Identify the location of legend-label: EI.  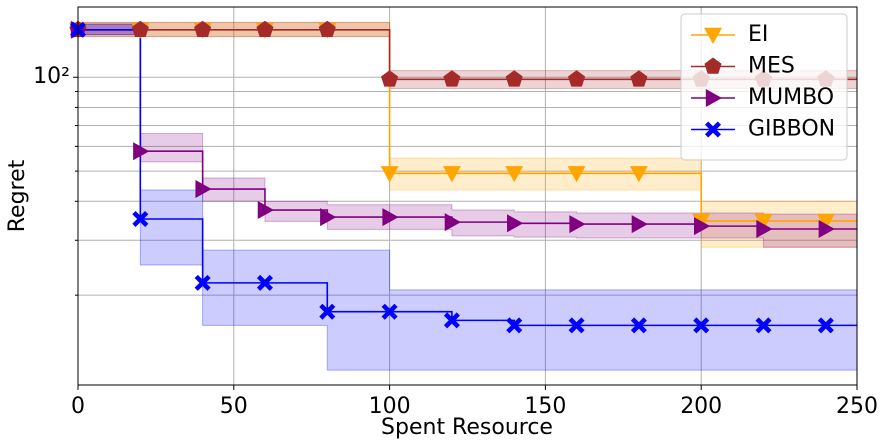
(758, 34).